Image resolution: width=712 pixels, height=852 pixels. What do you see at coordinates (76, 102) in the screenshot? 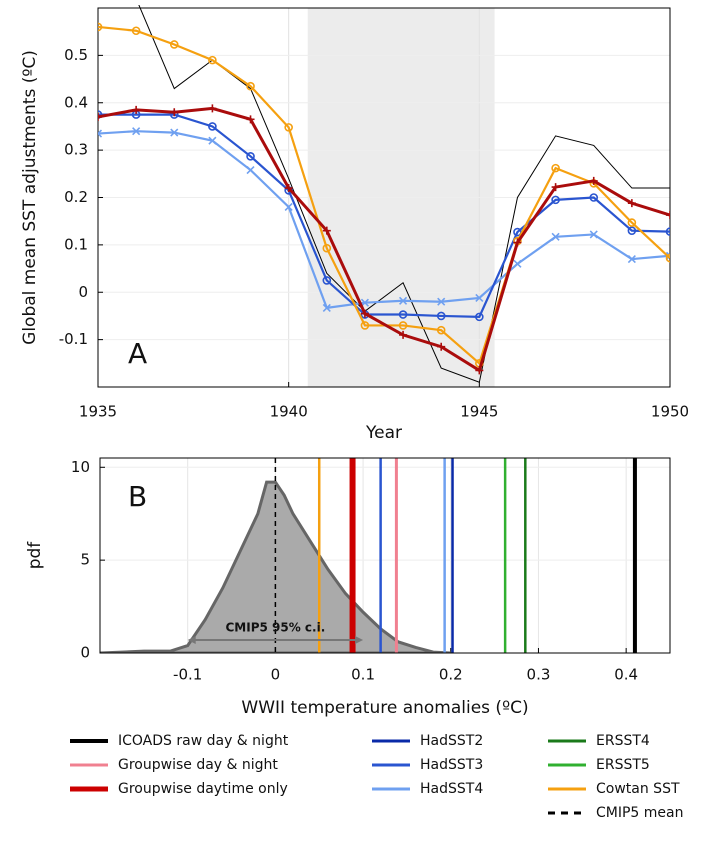
I see `y-tick-label: 0.4` at bounding box center [76, 102].